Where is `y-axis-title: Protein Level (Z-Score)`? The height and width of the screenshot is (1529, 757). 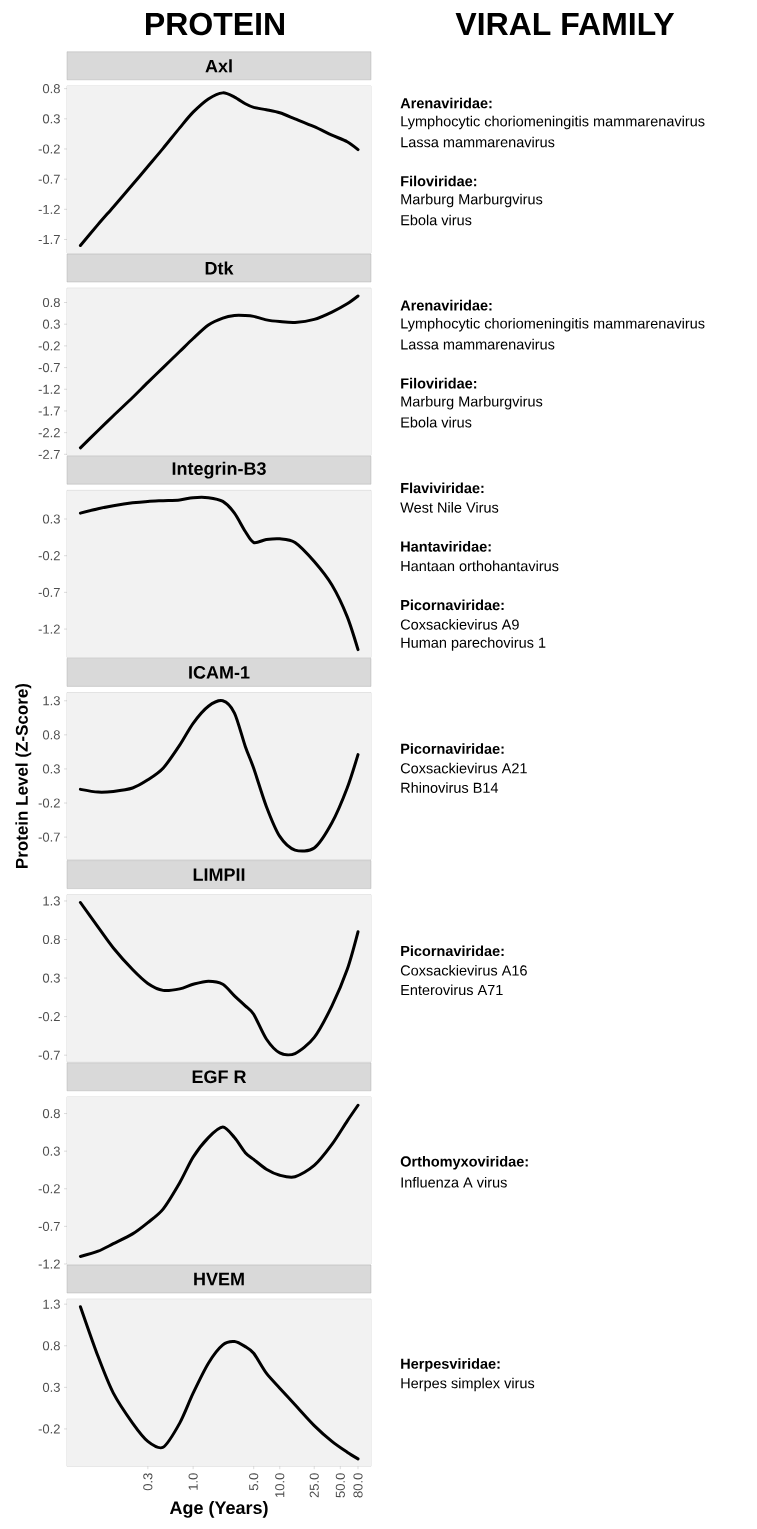
y-axis-title: Protein Level (Z-Score) is located at coordinates (23, 775).